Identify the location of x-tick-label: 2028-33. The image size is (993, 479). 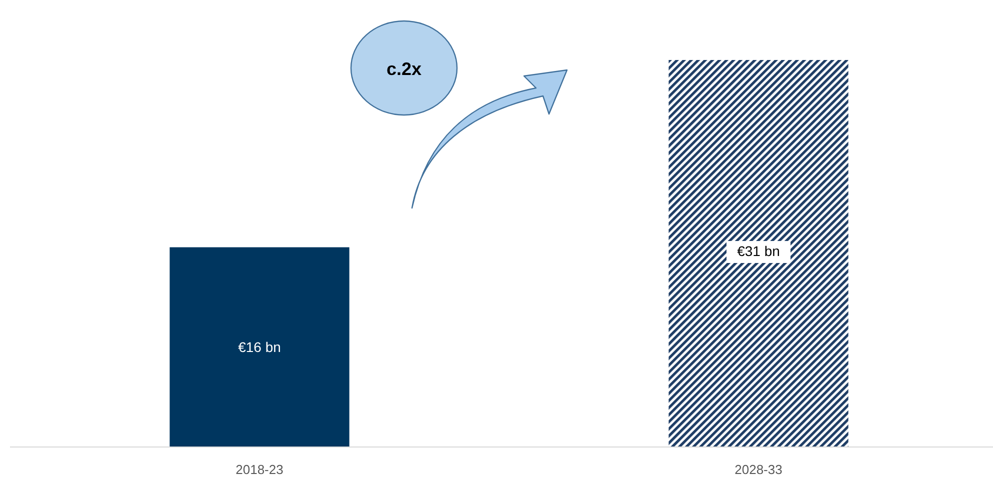
(758, 469).